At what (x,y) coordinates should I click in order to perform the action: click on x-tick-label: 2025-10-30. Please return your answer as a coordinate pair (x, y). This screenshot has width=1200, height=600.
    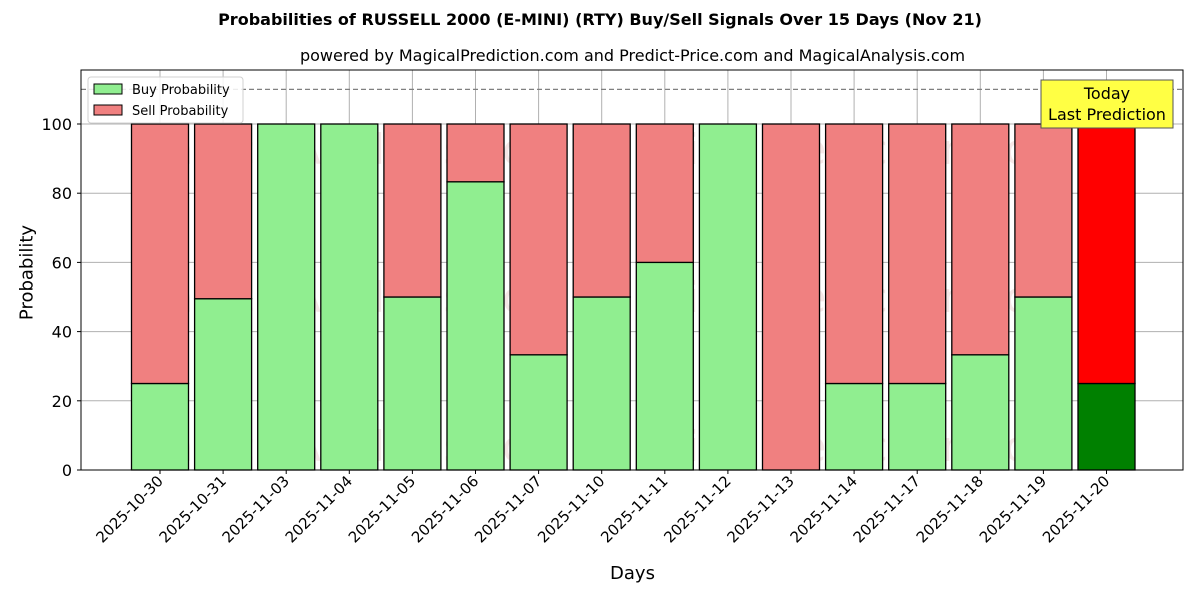
    Looking at the image, I should click on (129, 509).